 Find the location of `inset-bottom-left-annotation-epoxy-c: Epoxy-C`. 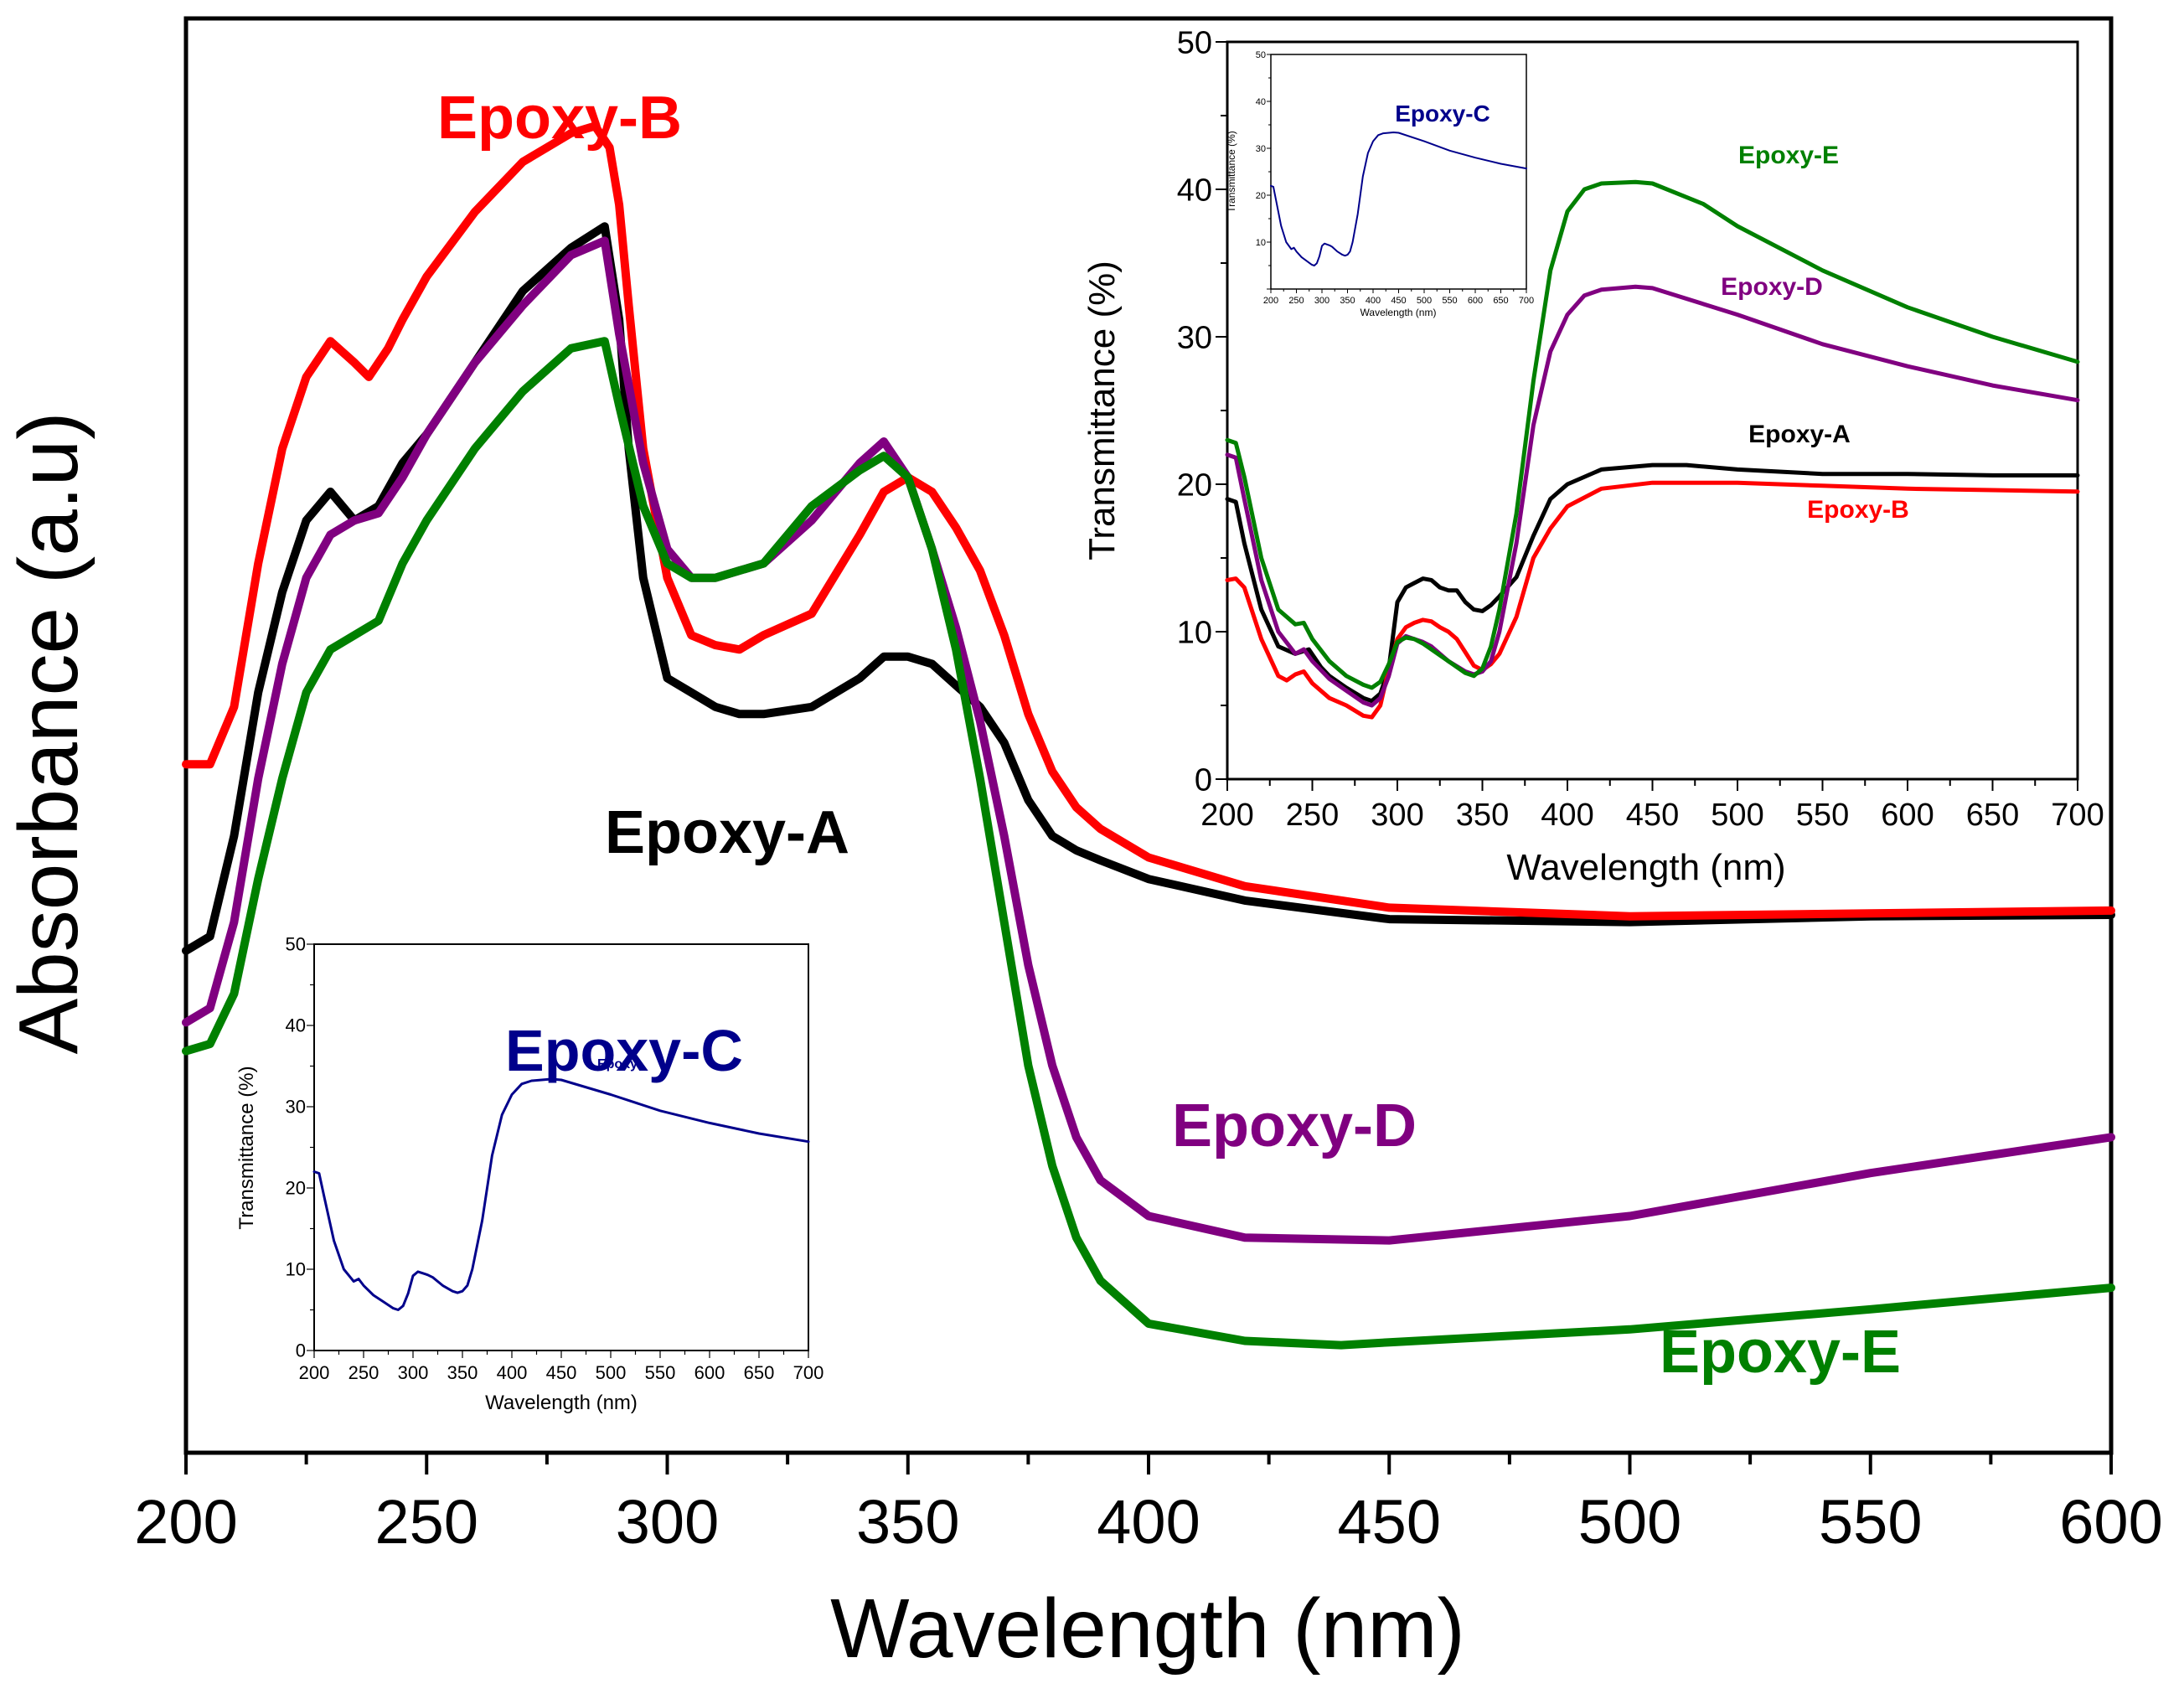

inset-bottom-left-annotation-epoxy-c: Epoxy-C is located at coordinates (624, 1050).